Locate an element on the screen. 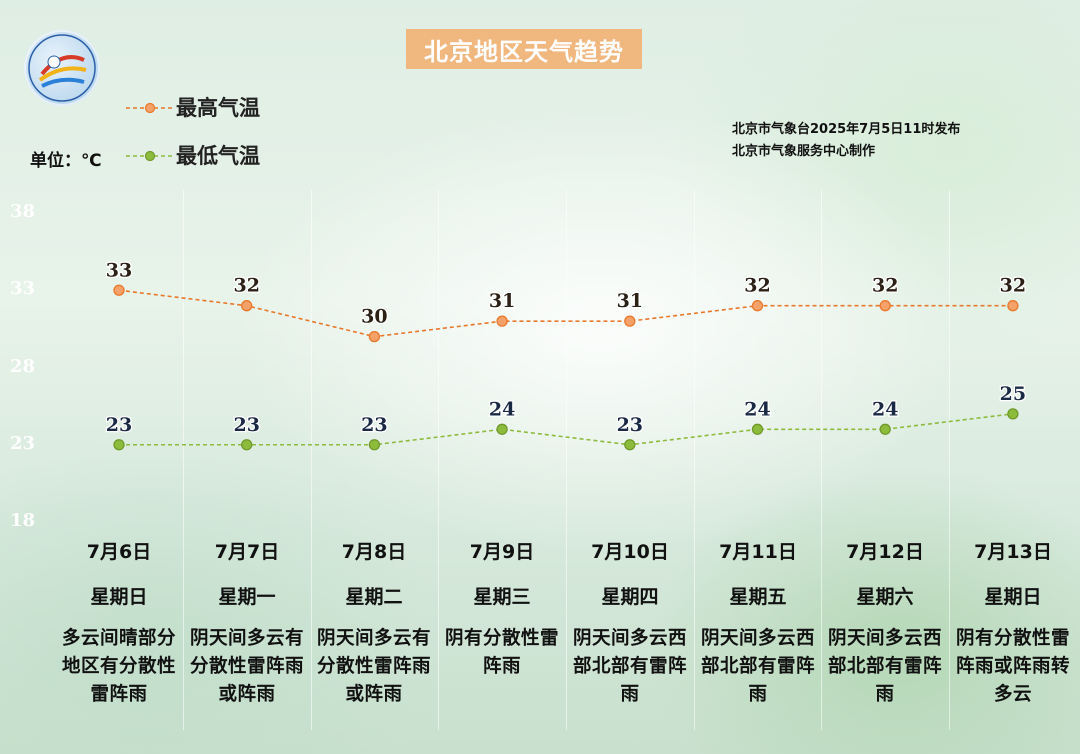 This screenshot has height=754, width=1080. issuer-line-2: 北京市气象服务中心制作 is located at coordinates (804, 151).